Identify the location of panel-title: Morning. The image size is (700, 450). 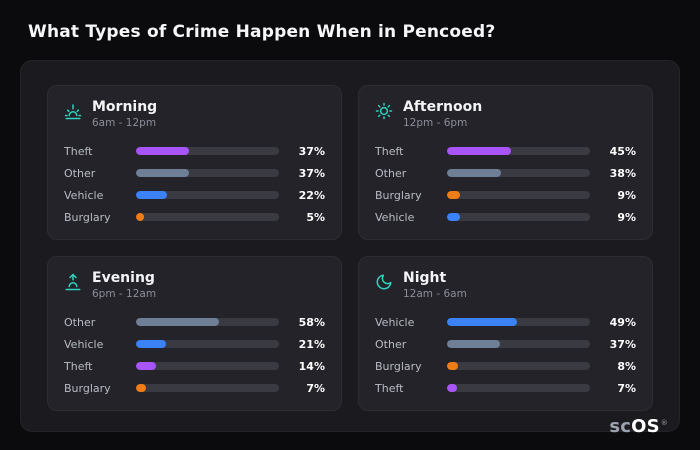
(125, 107).